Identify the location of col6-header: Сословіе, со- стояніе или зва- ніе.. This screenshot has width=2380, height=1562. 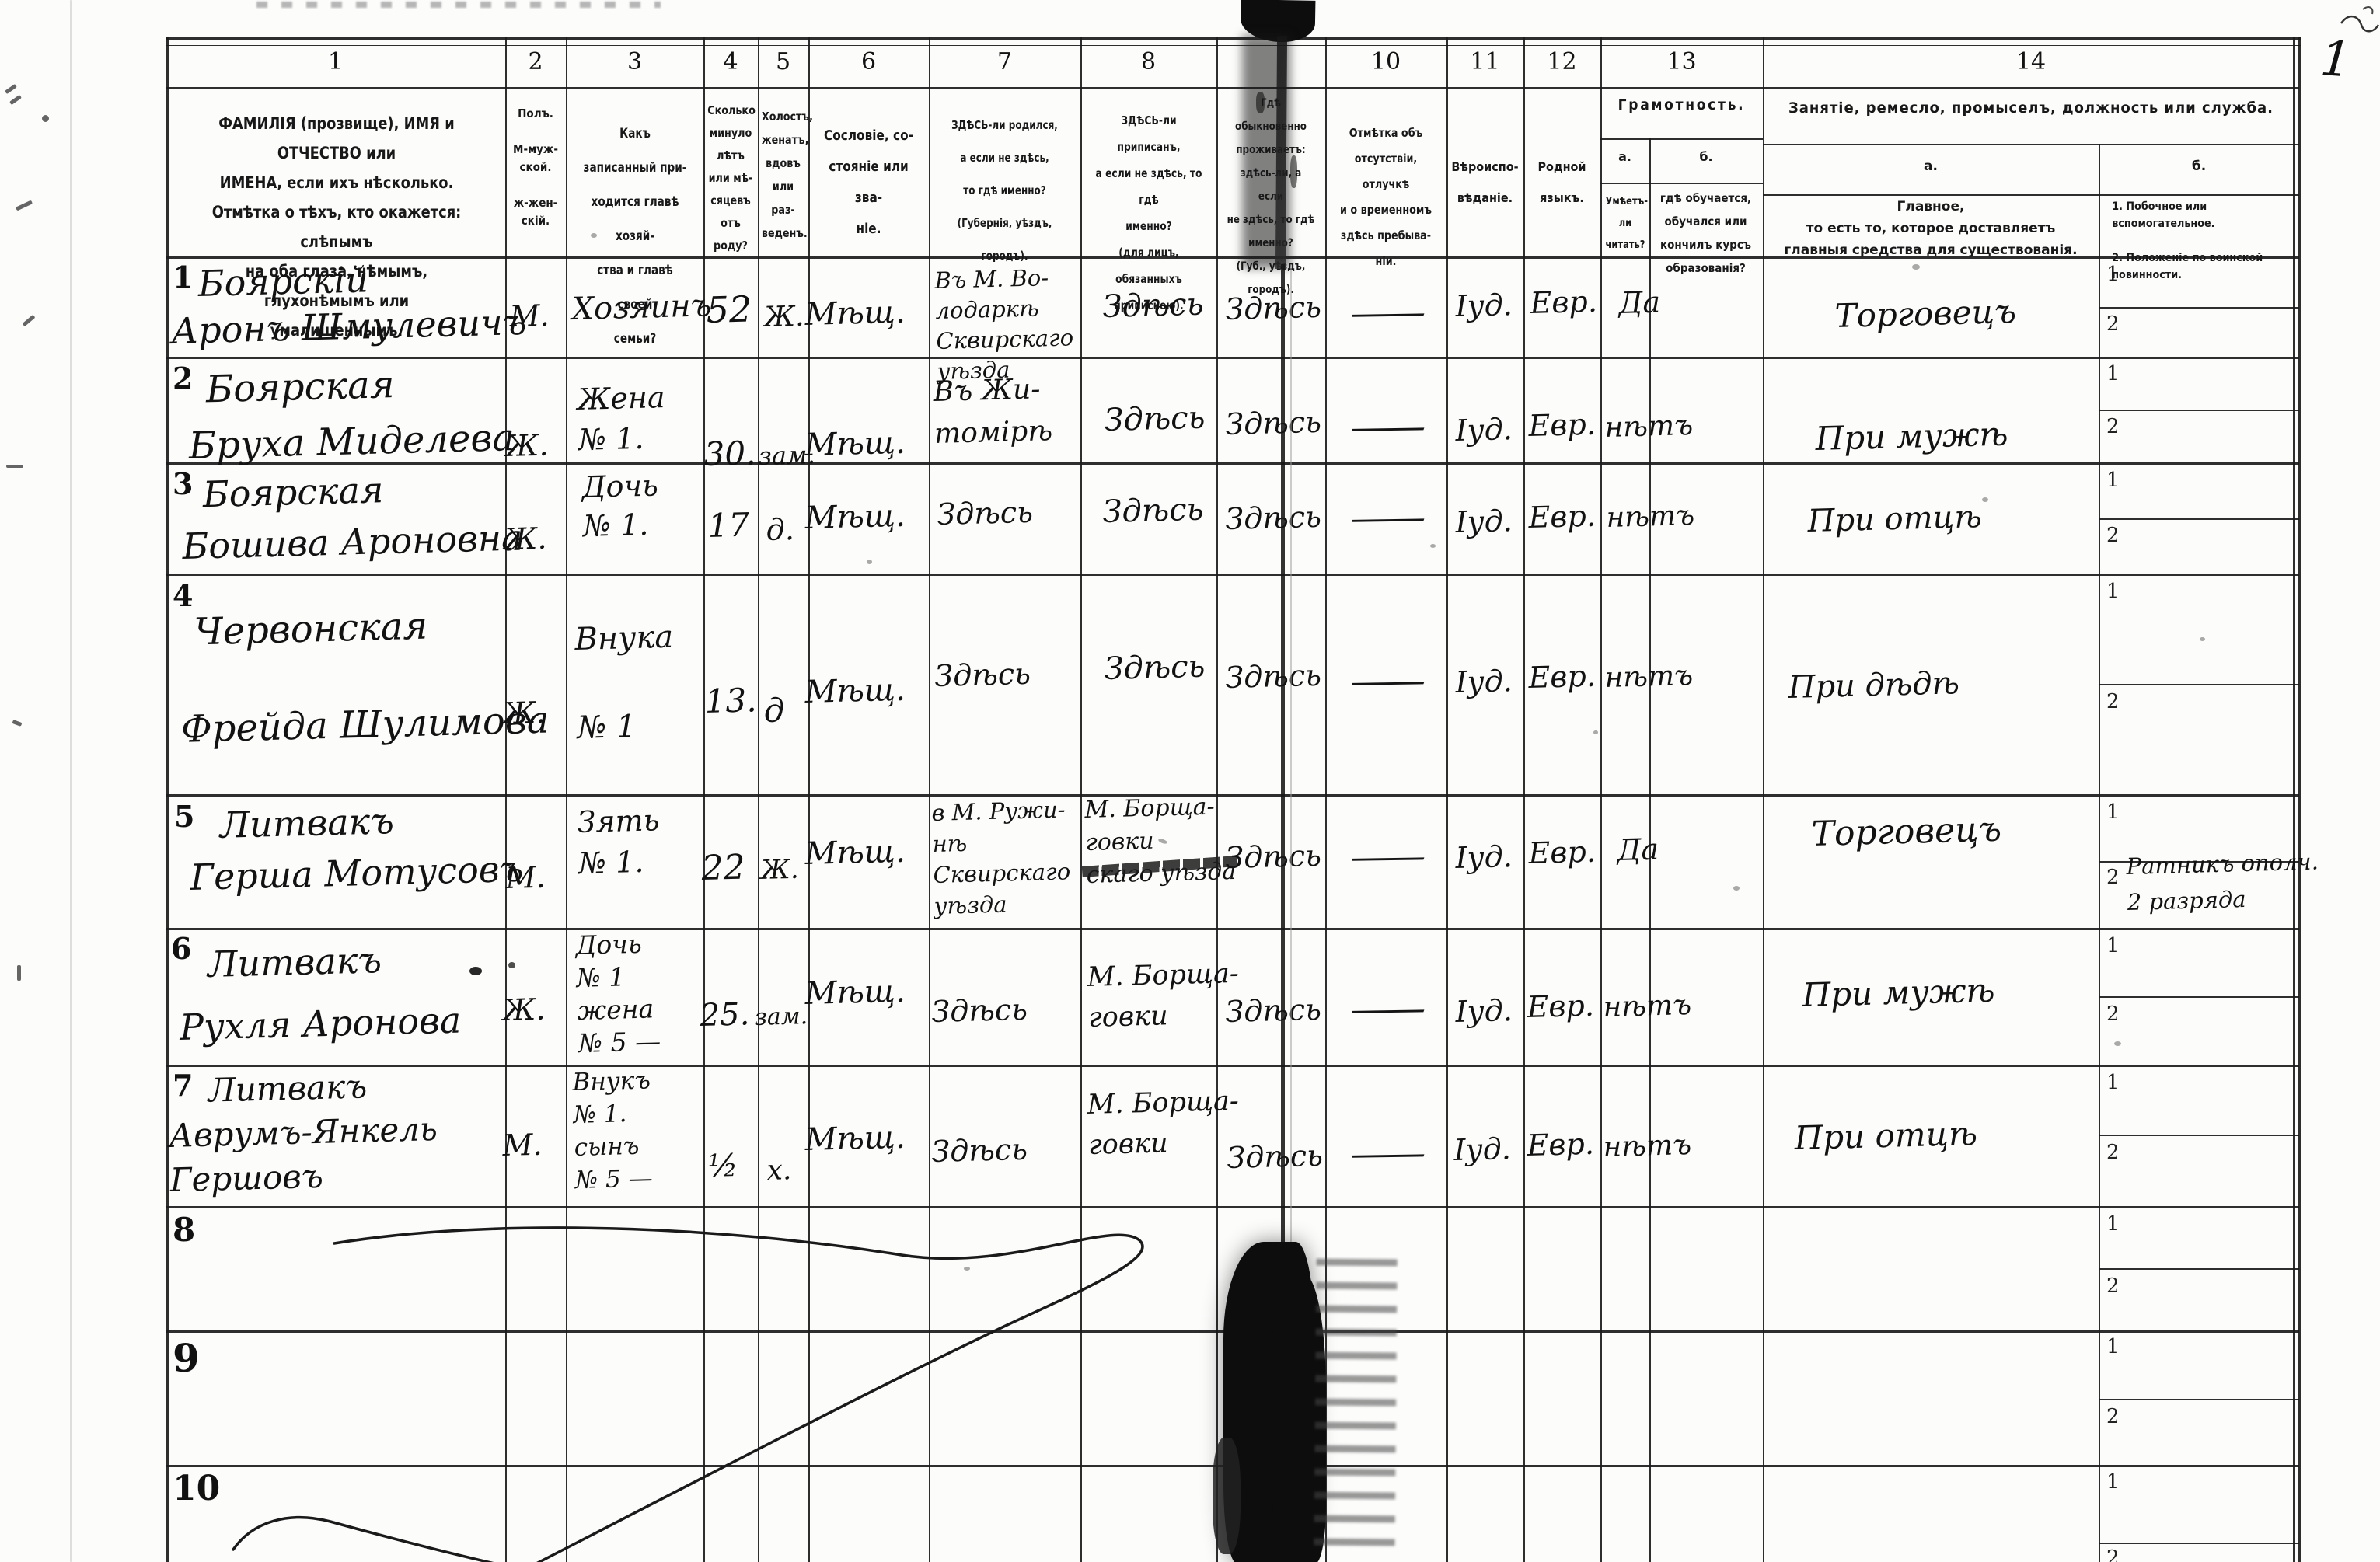
(869, 182).